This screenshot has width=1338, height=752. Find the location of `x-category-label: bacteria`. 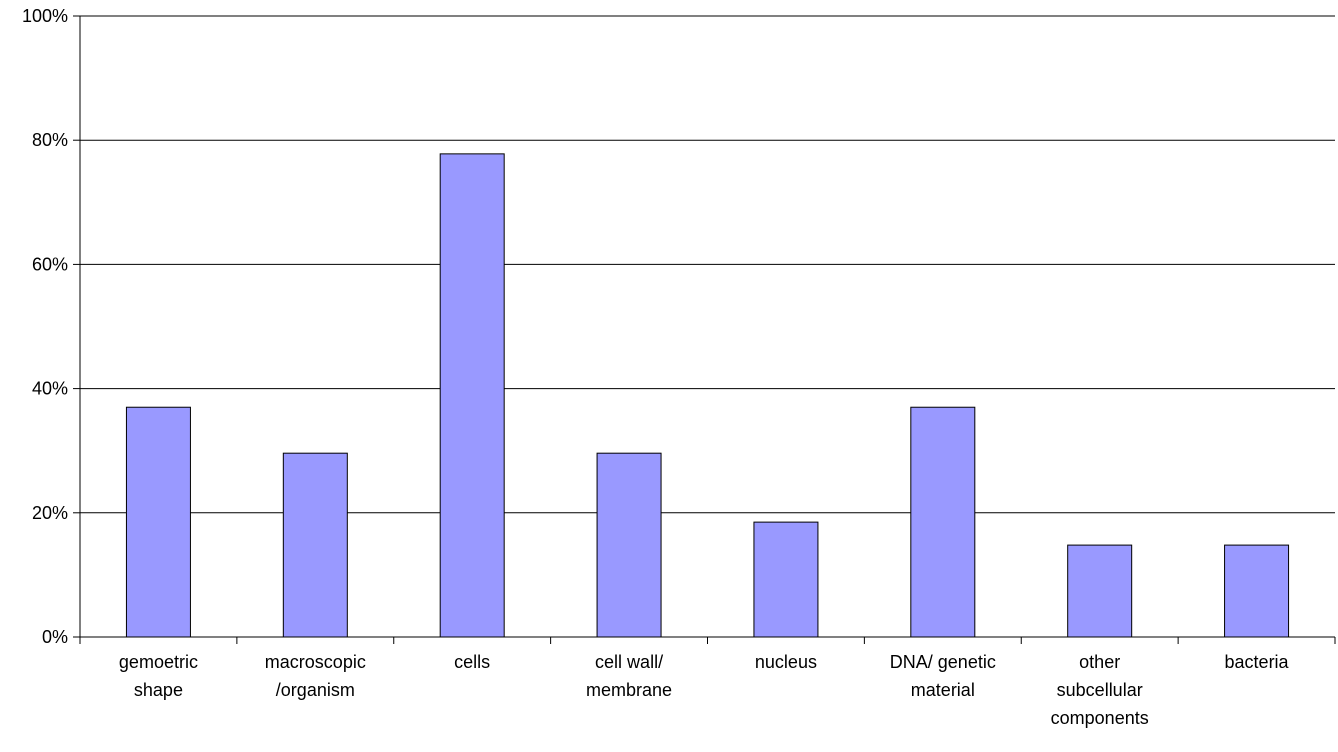

x-category-label: bacteria is located at coordinates (1257, 662).